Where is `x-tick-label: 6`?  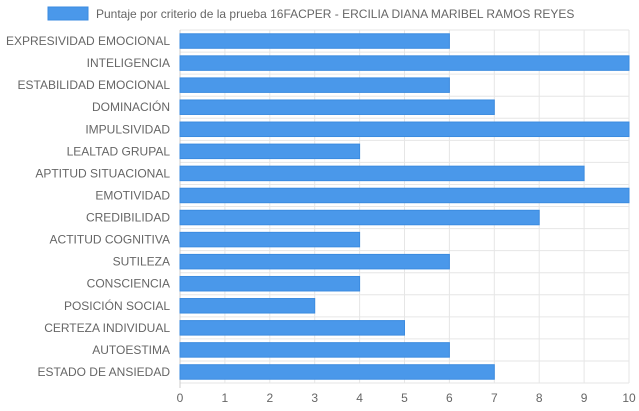
x-tick-label: 6 is located at coordinates (449, 398).